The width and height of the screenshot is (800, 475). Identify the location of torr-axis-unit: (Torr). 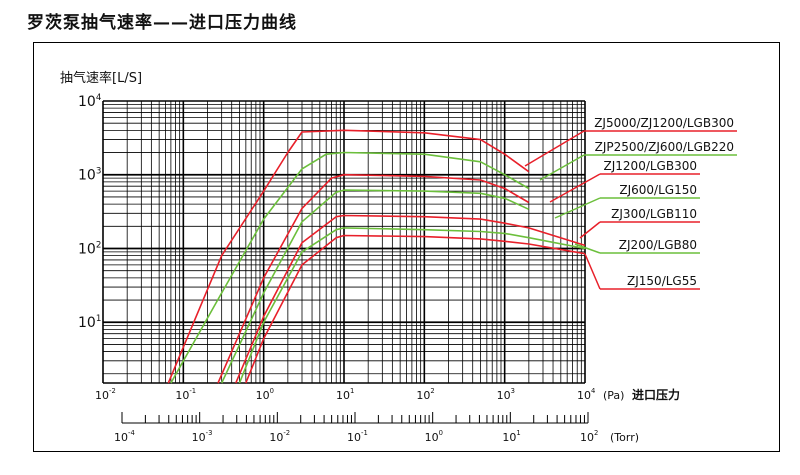
(624, 437).